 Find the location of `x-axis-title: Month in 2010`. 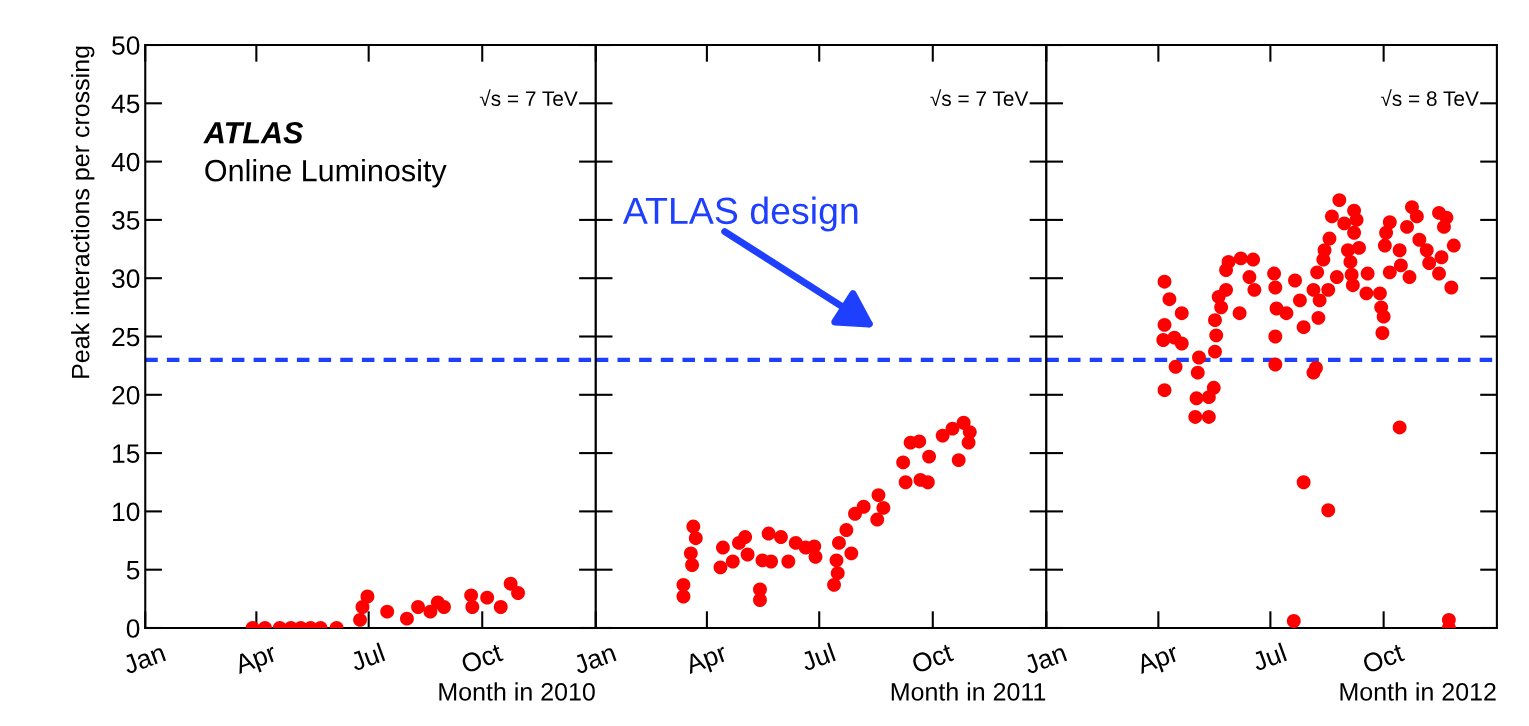

x-axis-title: Month in 2010 is located at coordinates (517, 691).